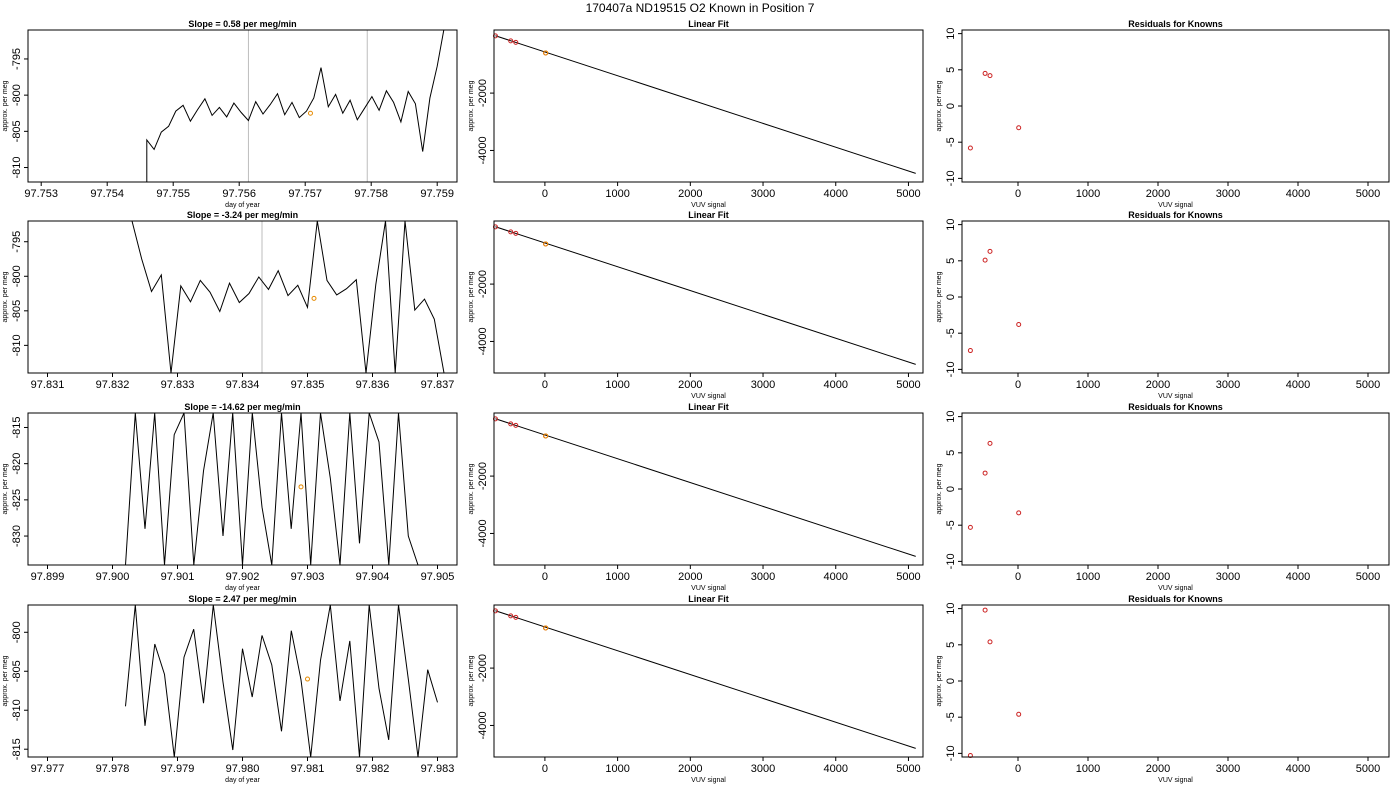  What do you see at coordinates (178, 577) in the screenshot?
I see `x-tick-label: 97.901` at bounding box center [178, 577].